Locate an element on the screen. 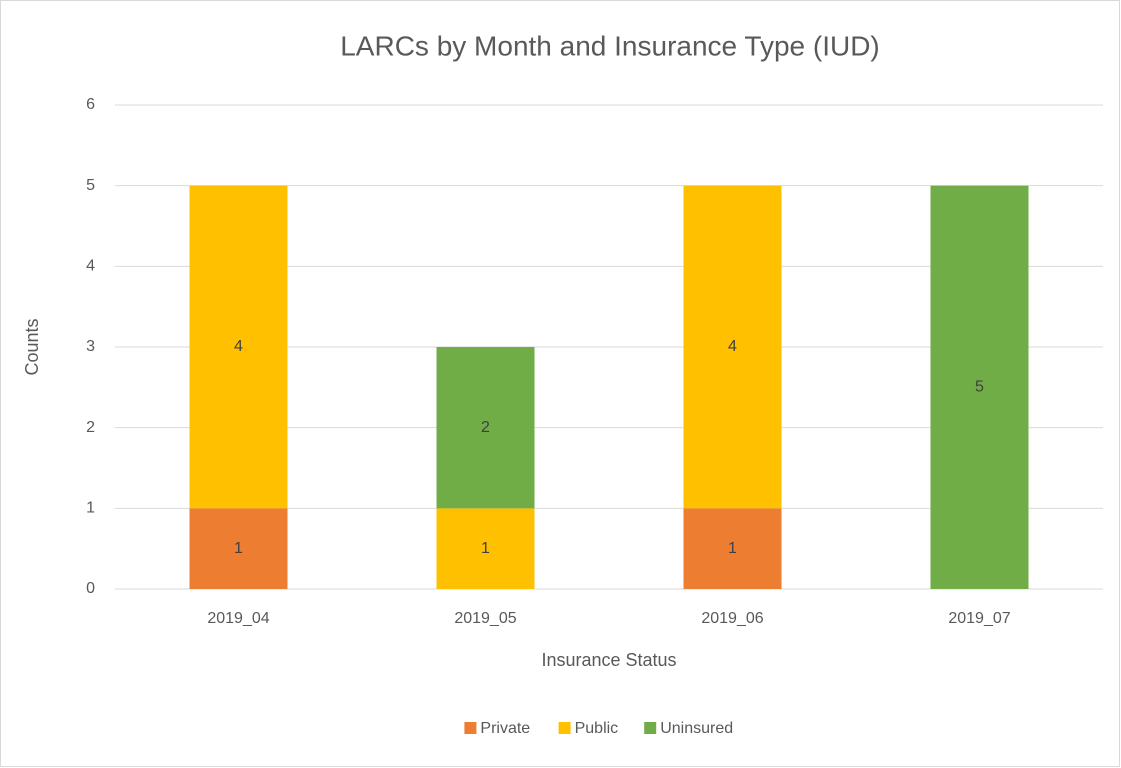 The image size is (1121, 768). data-label: 5 is located at coordinates (979, 387).